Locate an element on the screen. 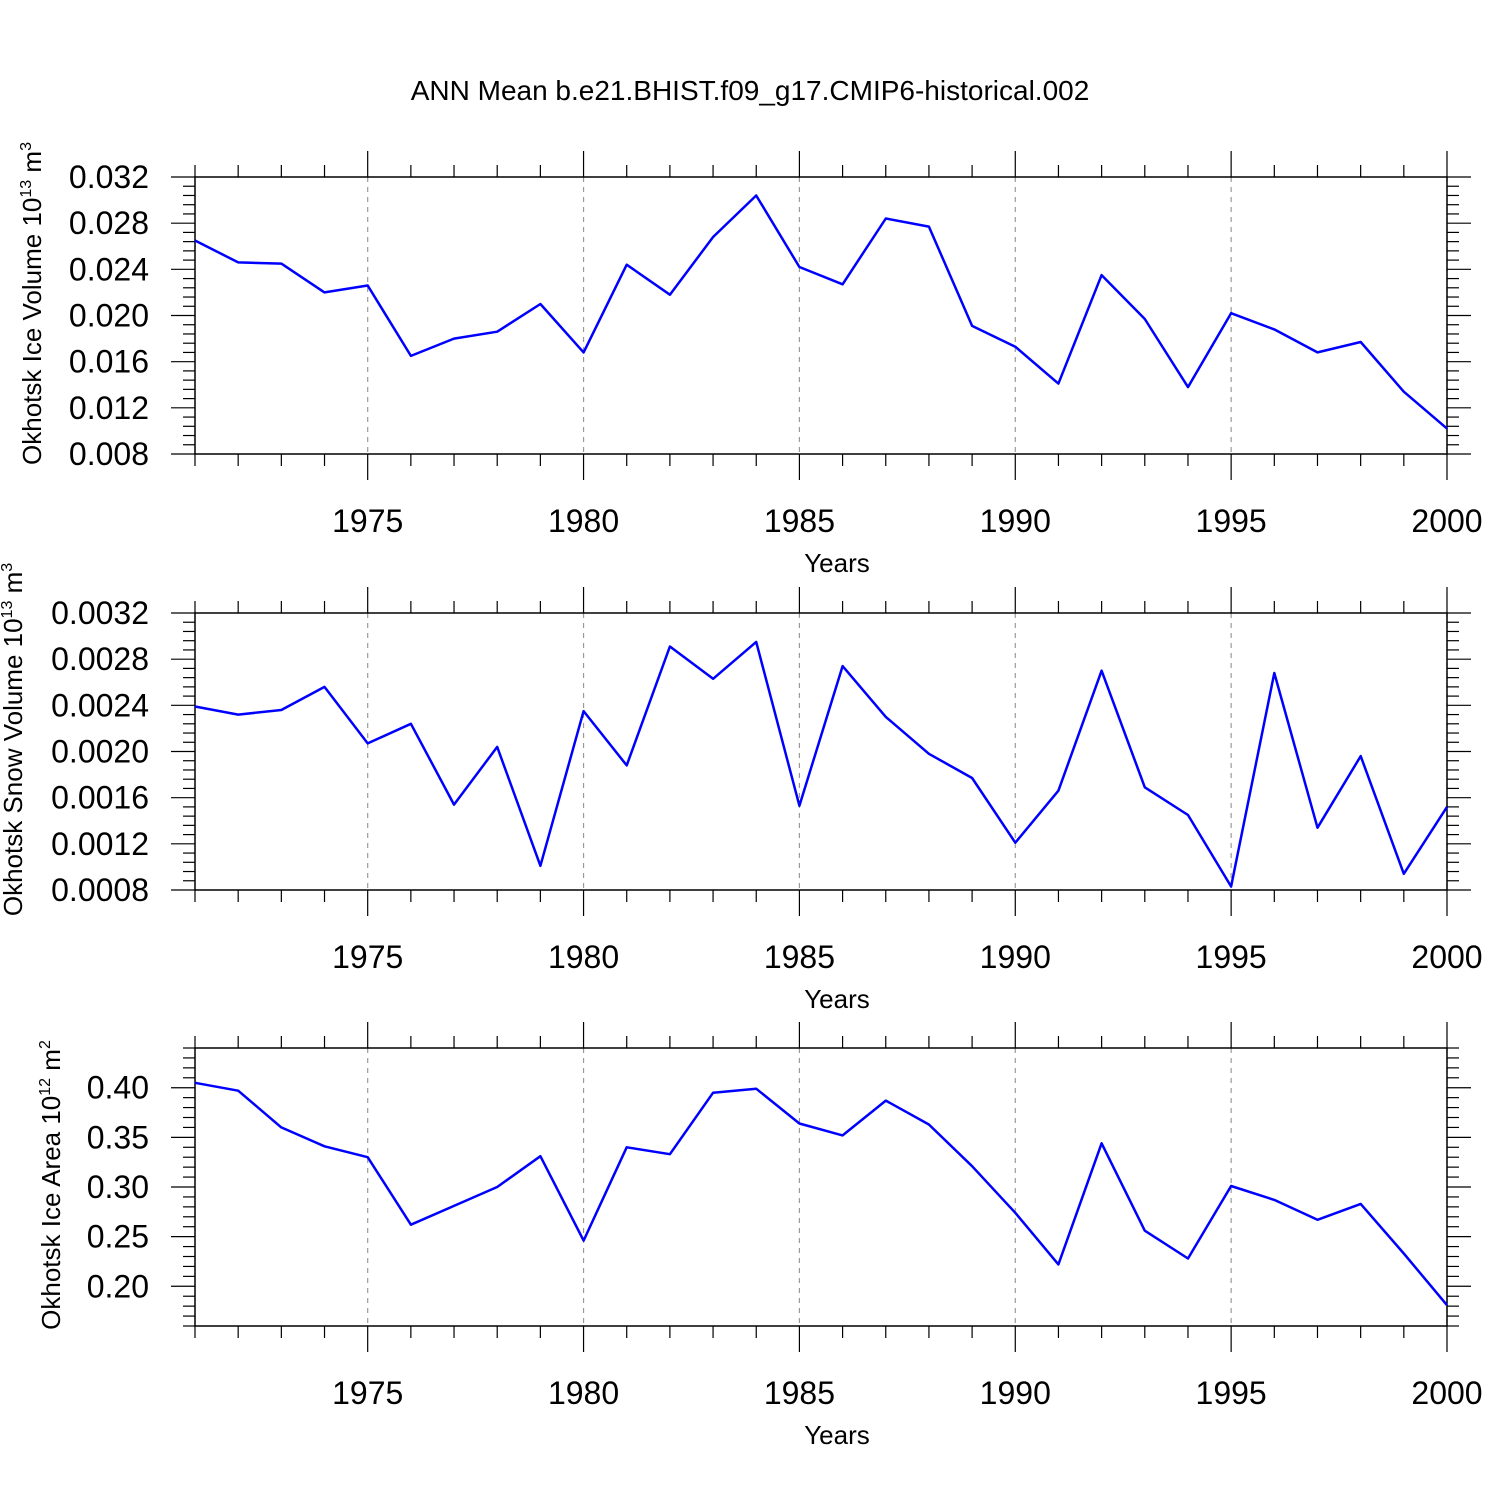 The image size is (1500, 1500). y-tick-label: 0.028 is located at coordinates (109, 223).